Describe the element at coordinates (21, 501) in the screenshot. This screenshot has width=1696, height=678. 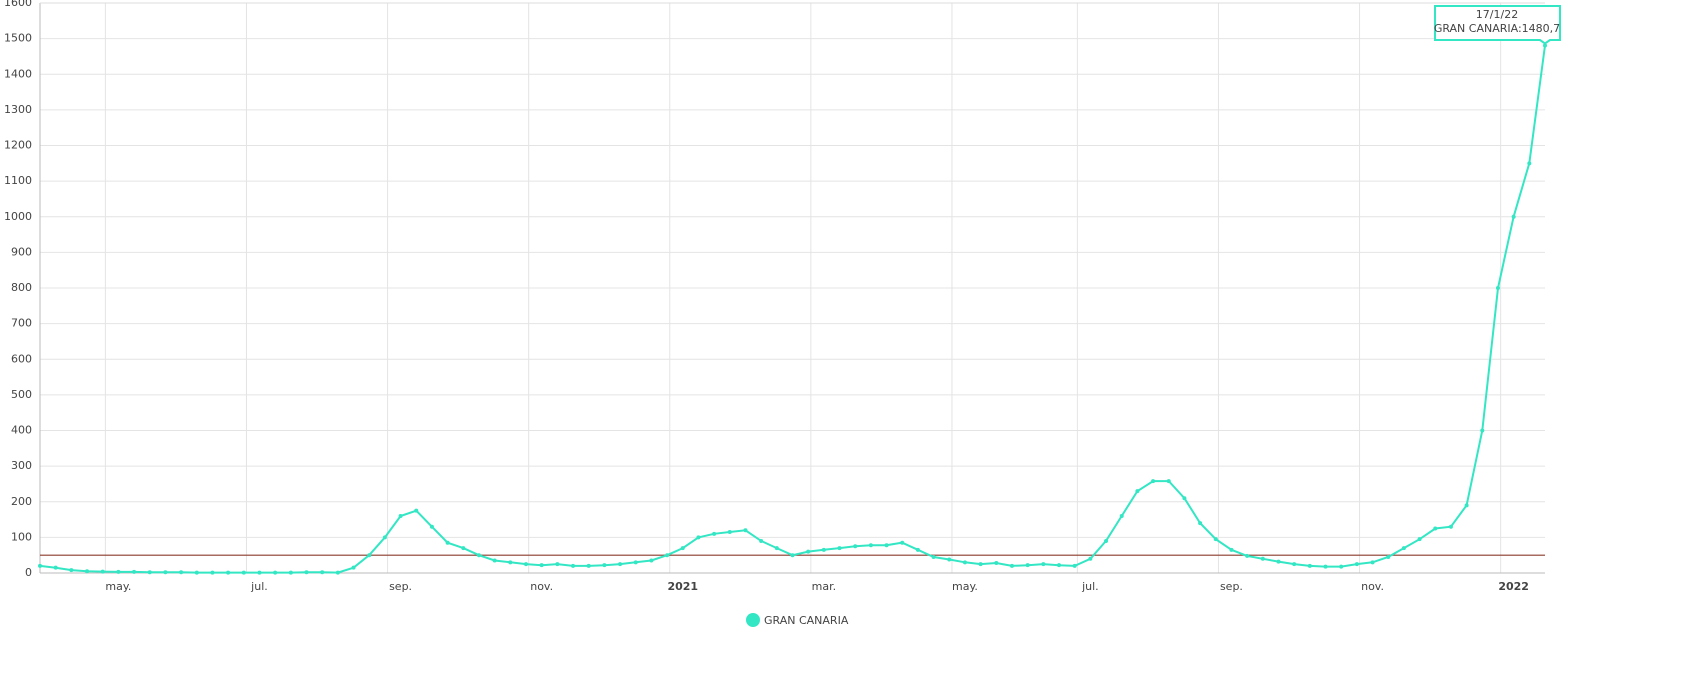
I see `y-tick-label: 200` at that location.